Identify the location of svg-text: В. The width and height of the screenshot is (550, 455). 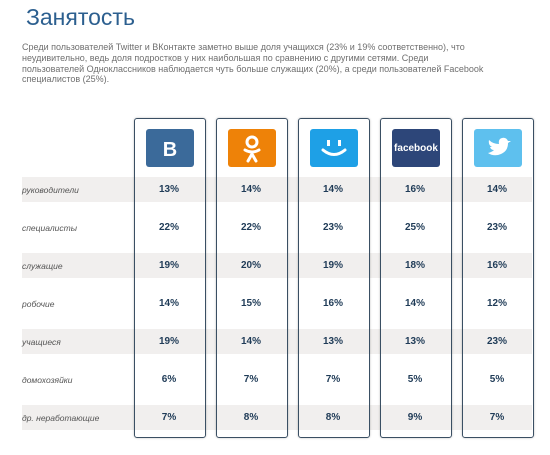
(170, 150).